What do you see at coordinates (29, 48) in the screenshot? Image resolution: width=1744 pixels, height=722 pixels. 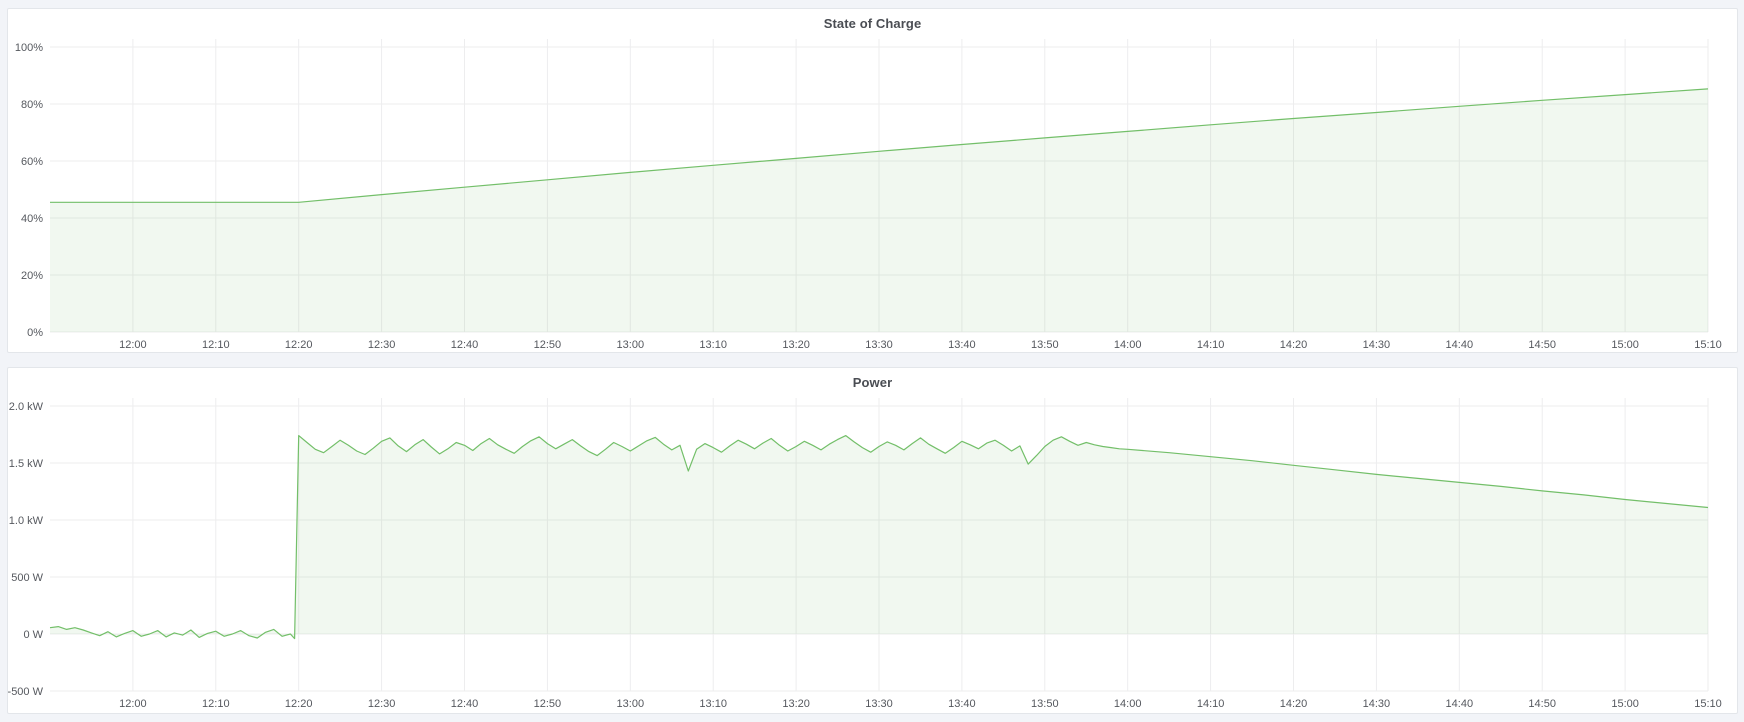 I see `y-tick-label: 100%` at bounding box center [29, 48].